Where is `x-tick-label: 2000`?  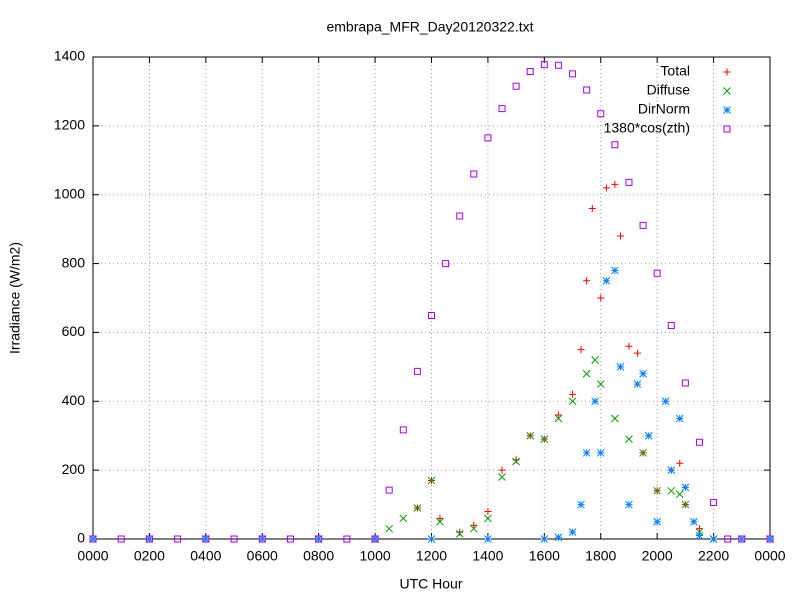 x-tick-label: 2000 is located at coordinates (657, 556).